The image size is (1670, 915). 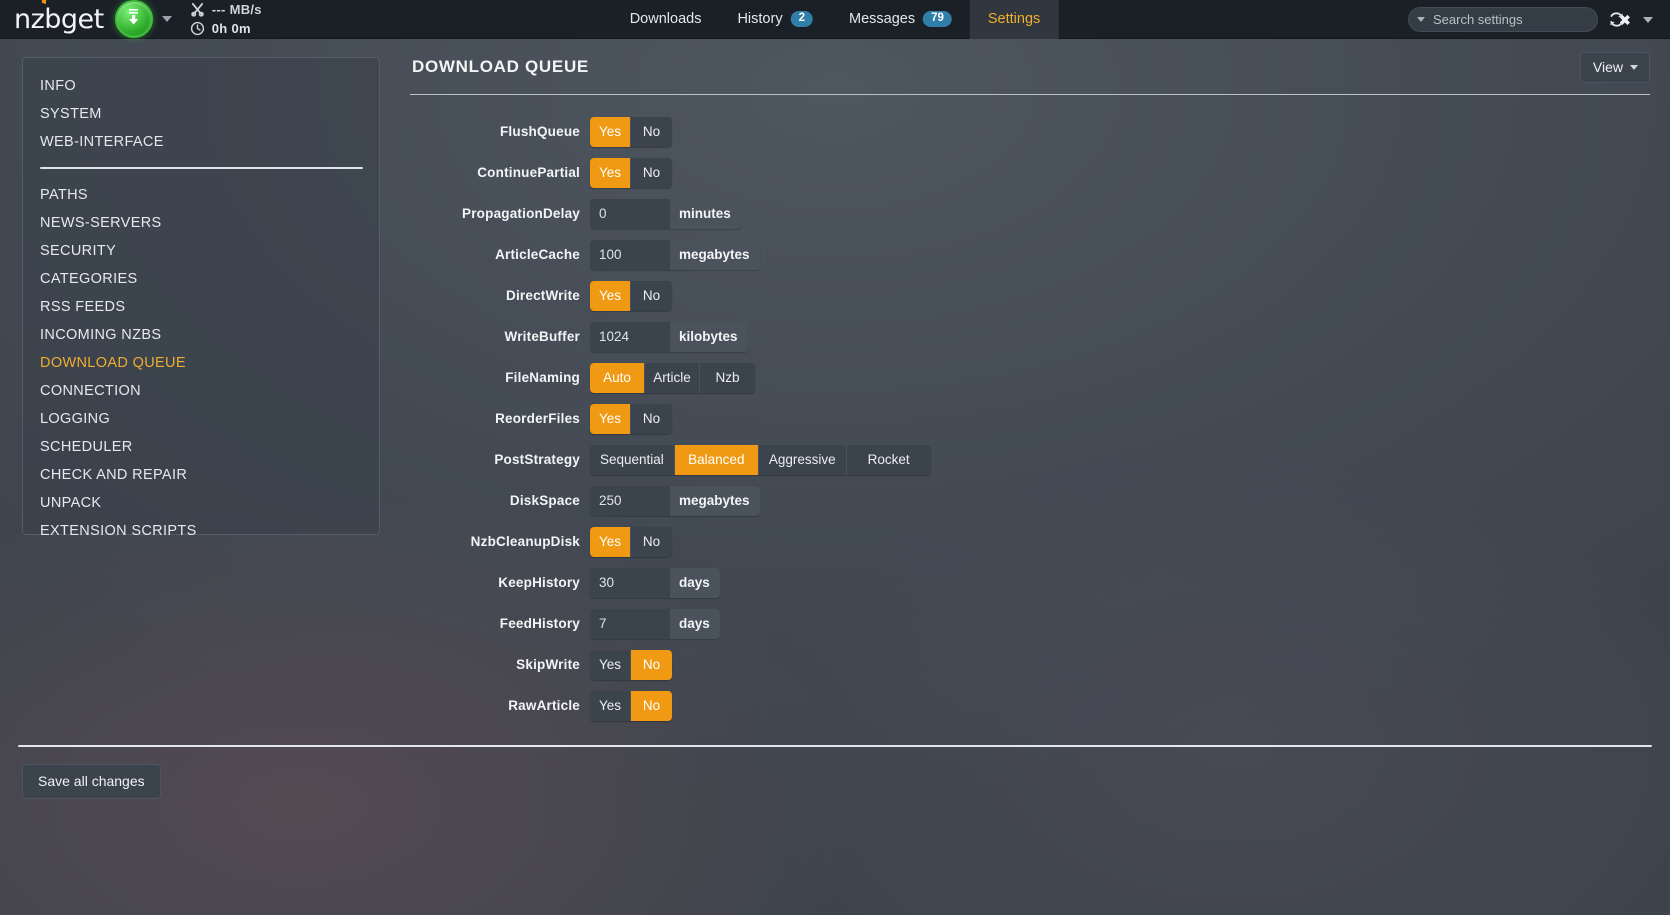 What do you see at coordinates (1614, 67) in the screenshot?
I see `view-button: View` at bounding box center [1614, 67].